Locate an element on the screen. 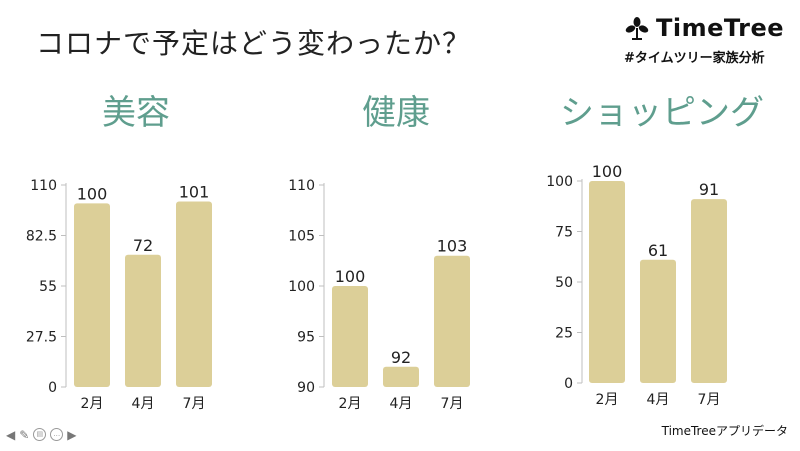  category-title-shopping: ショッピング is located at coordinates (662, 113).